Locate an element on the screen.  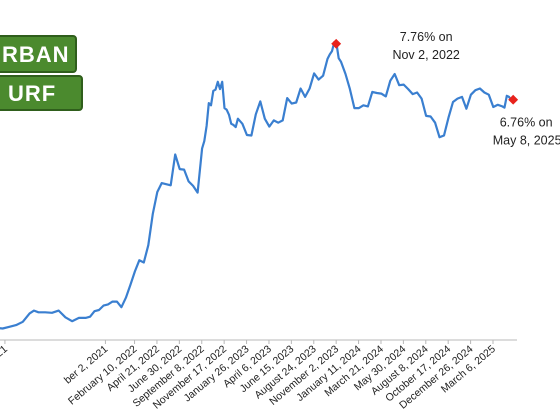
peak-annotation-line2: Nov 2, 2022 is located at coordinates (425, 55).